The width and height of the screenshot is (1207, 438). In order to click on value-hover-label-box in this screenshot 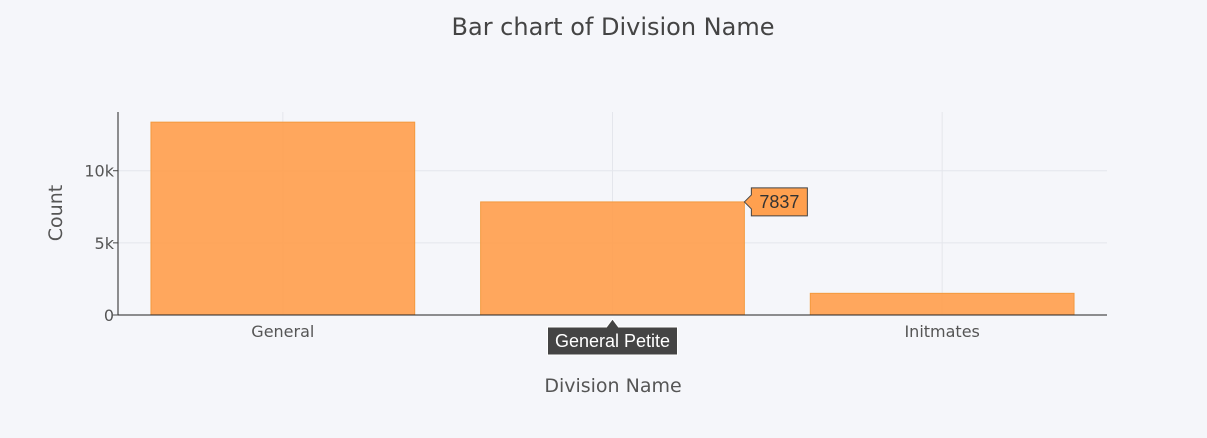, I will do `click(775, 202)`.